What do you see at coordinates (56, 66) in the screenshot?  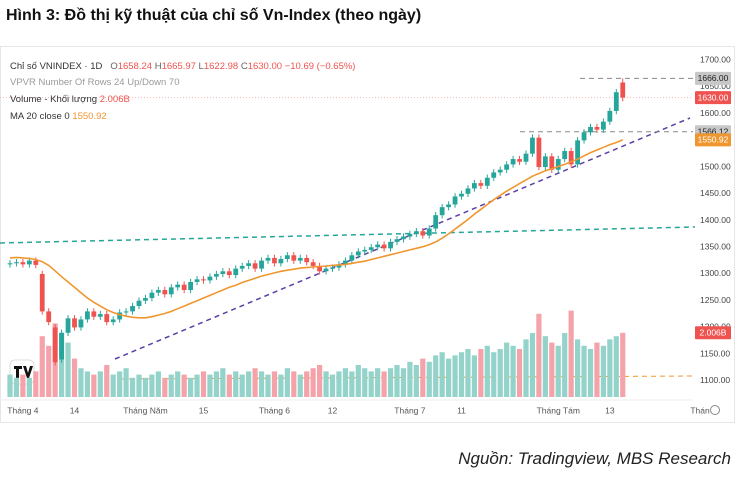 I see `symbol: Chỉ số VNINDEX · 1D` at bounding box center [56, 66].